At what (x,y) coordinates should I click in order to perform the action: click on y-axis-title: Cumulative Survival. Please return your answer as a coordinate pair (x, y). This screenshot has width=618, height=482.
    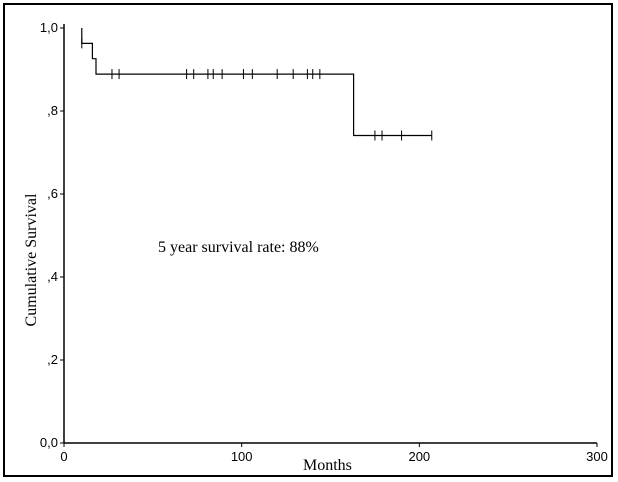
    Looking at the image, I should click on (31, 259).